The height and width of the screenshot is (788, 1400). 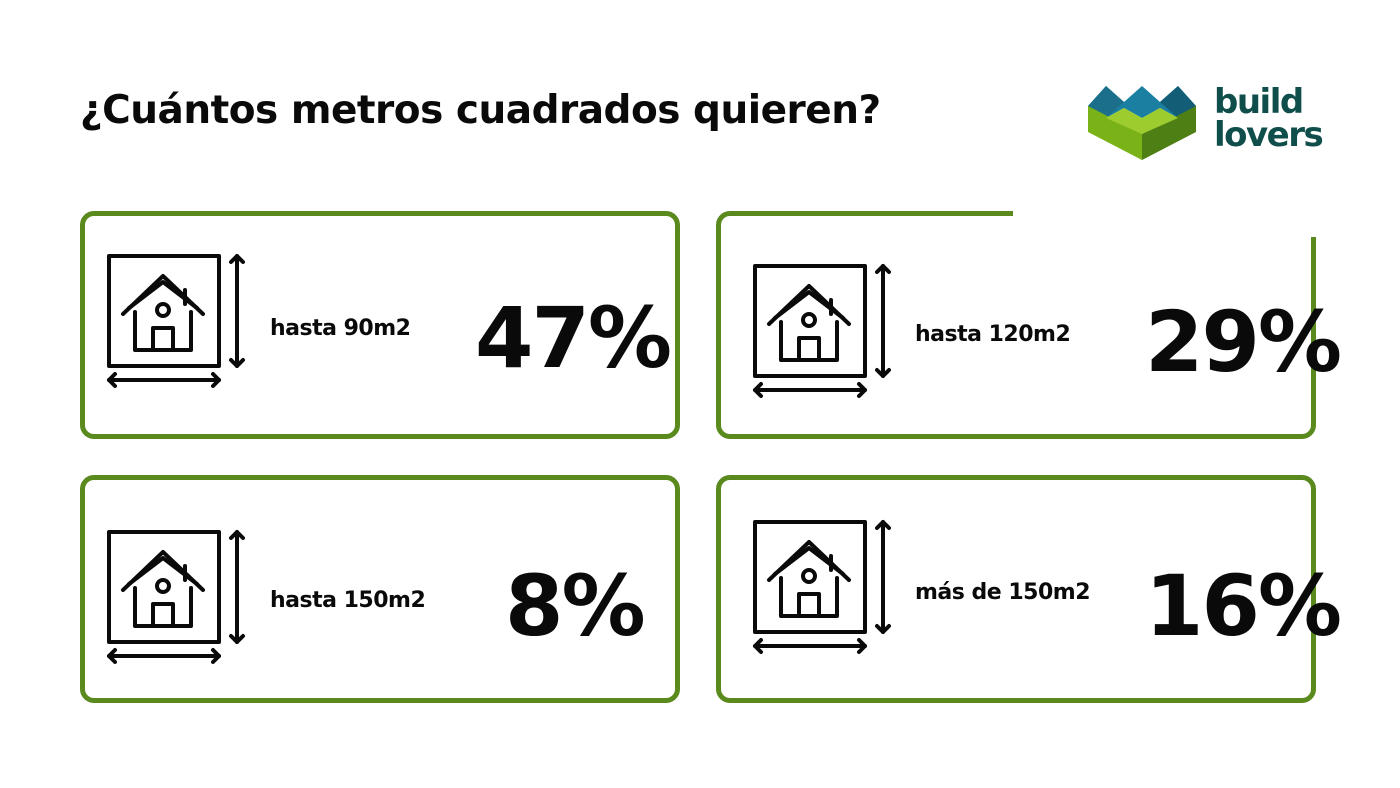 I want to click on build-lovers-logo: build lovers, so click(x=1206, y=122).